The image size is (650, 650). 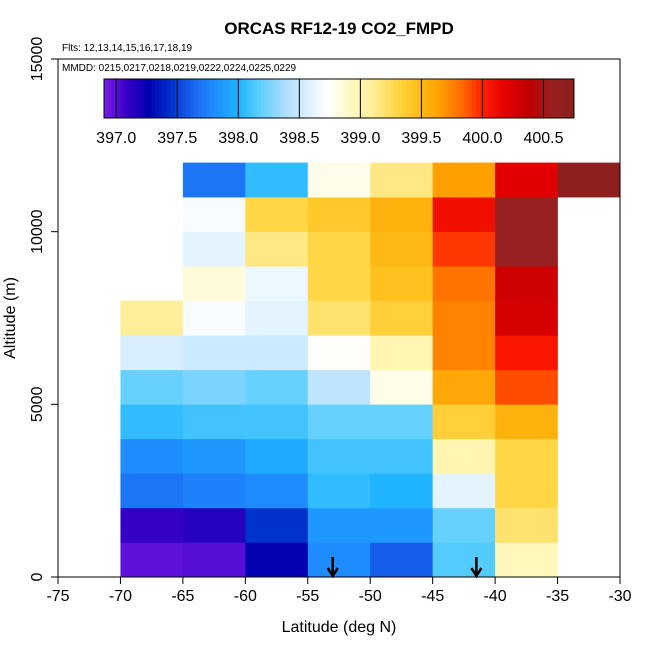 What do you see at coordinates (182, 596) in the screenshot?
I see `x-tick-label: -65` at bounding box center [182, 596].